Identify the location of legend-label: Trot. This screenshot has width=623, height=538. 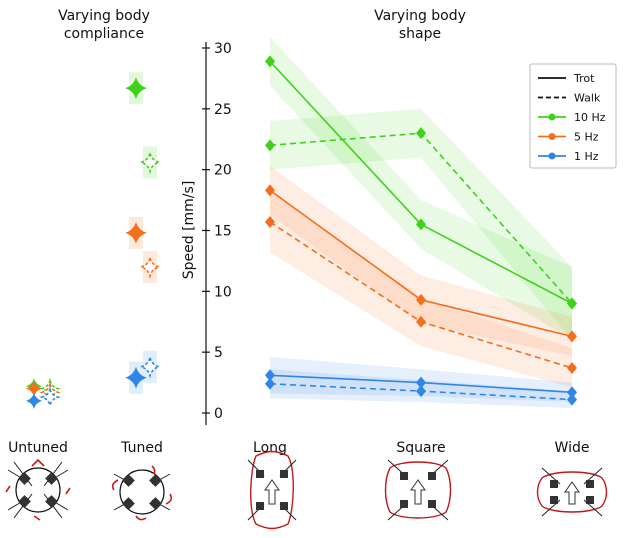
(584, 78).